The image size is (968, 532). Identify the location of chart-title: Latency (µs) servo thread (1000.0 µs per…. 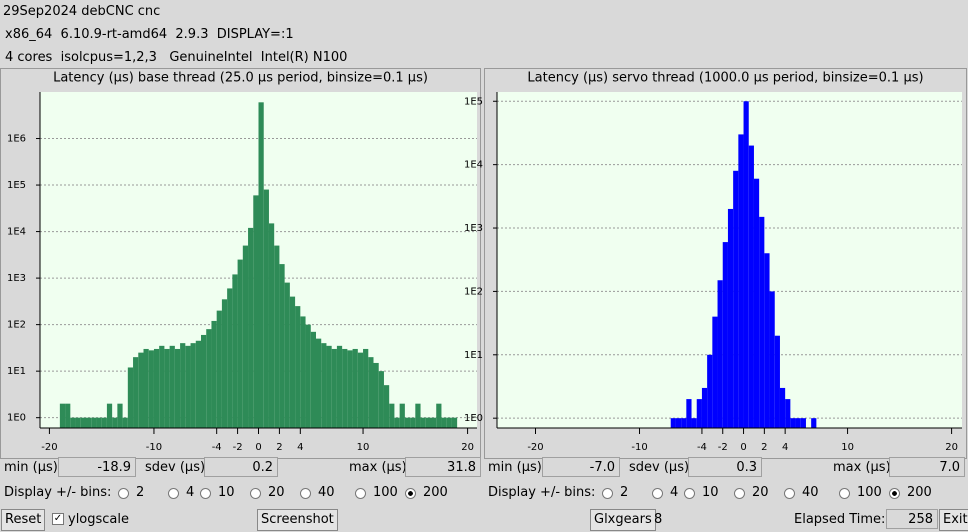
(725, 78).